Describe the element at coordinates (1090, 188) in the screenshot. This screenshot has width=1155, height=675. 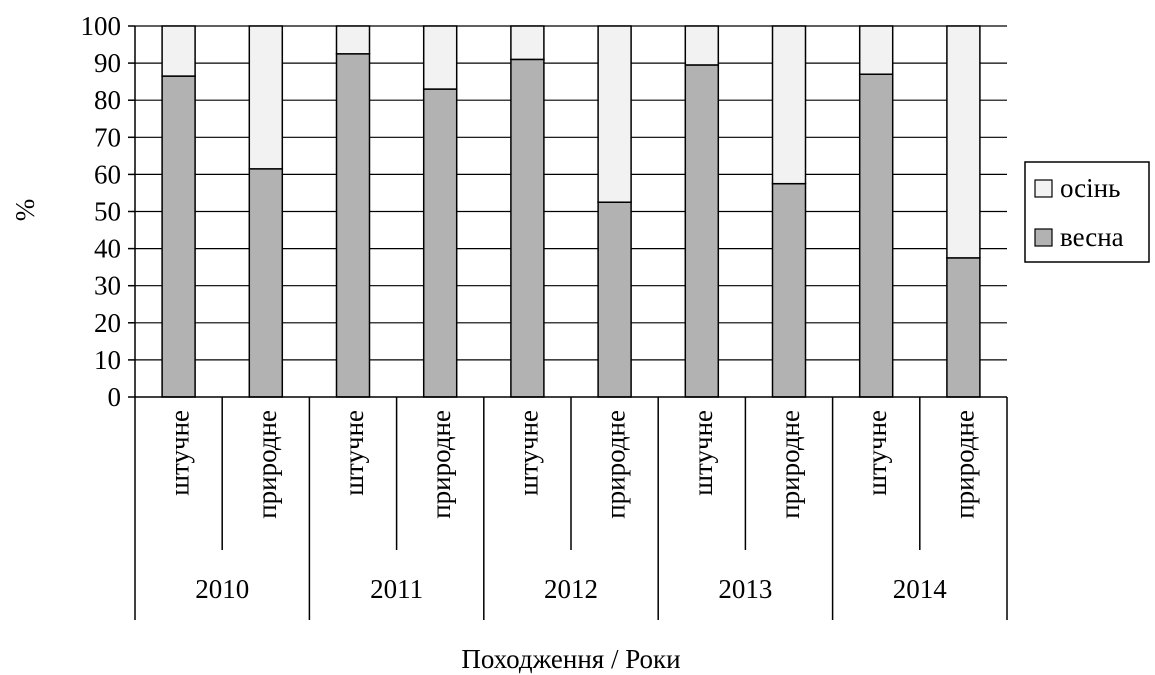
I see `legend-label-osin: осінь` at that location.